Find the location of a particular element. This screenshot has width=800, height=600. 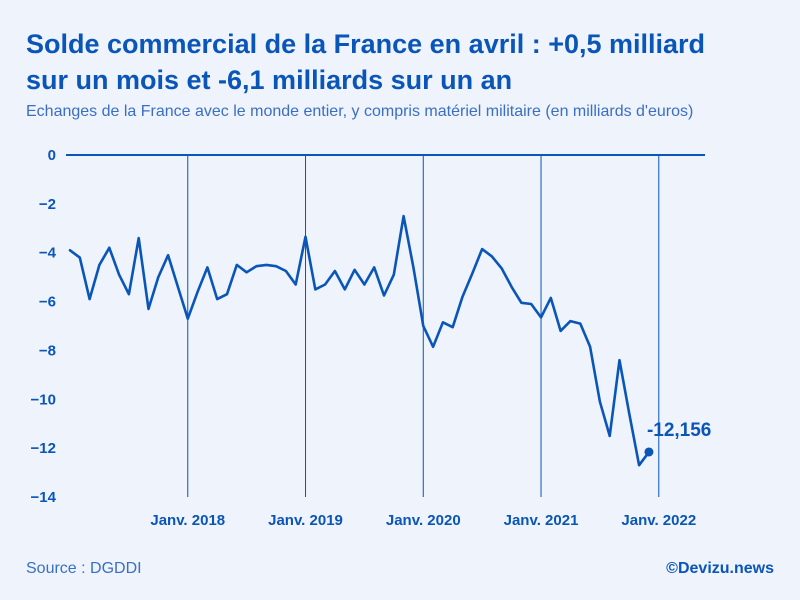

y-tick-label-3: −6 is located at coordinates (47, 302).